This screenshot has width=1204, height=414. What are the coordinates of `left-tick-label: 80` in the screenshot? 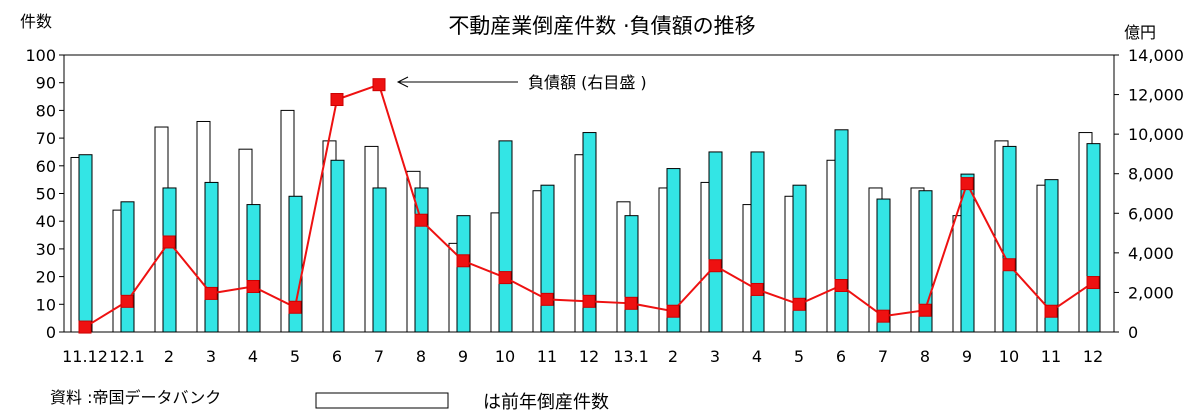 It's located at (46, 110).